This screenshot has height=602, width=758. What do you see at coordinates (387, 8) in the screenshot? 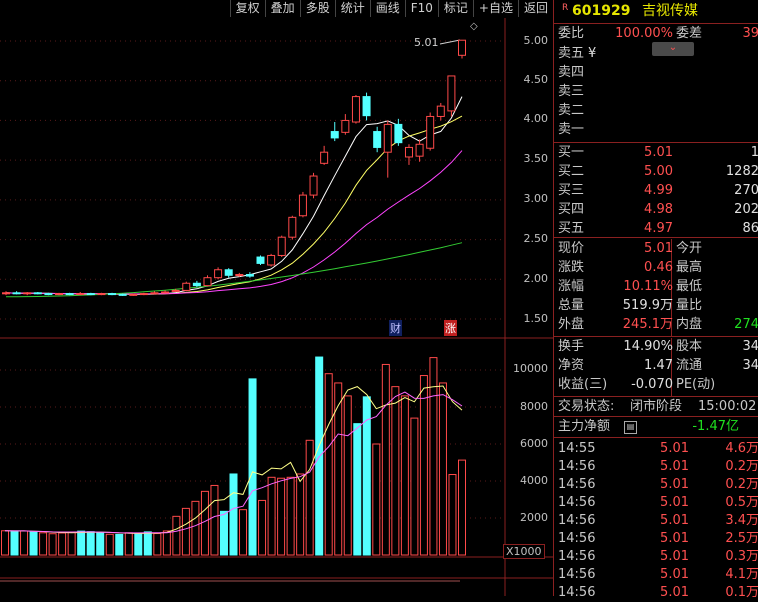
I see `draw-line-button: 画线` at bounding box center [387, 8].